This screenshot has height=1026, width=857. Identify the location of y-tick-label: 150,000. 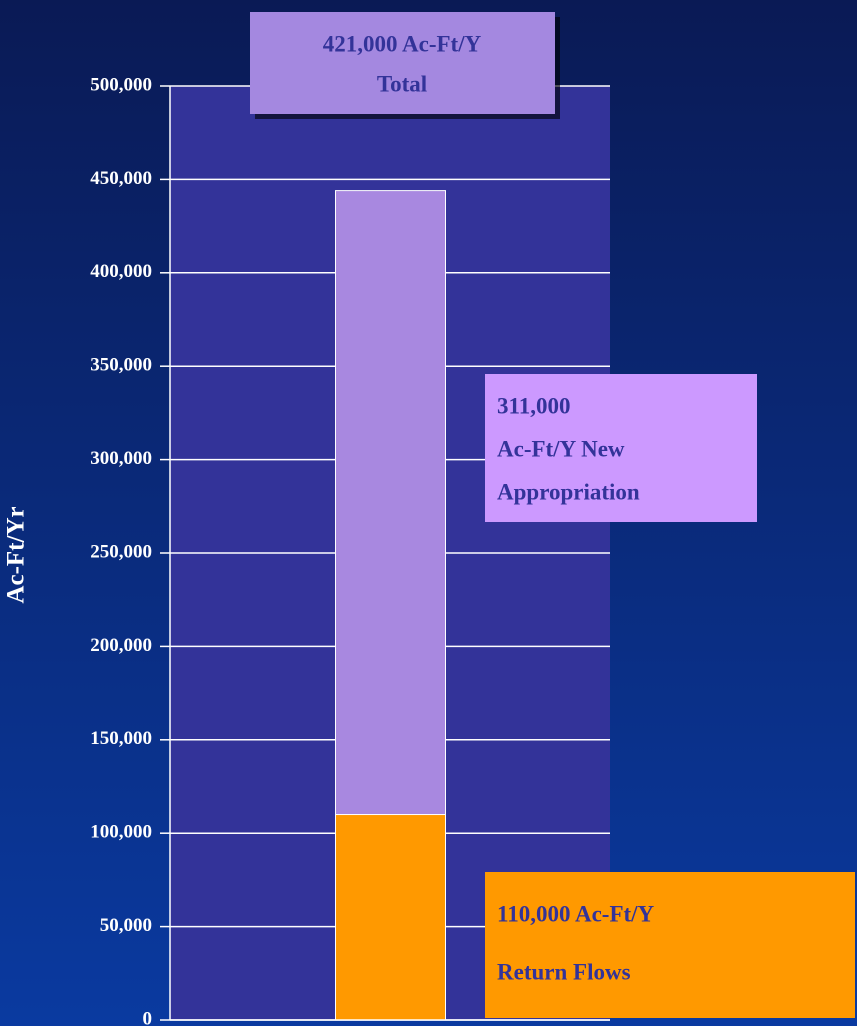
(121, 738).